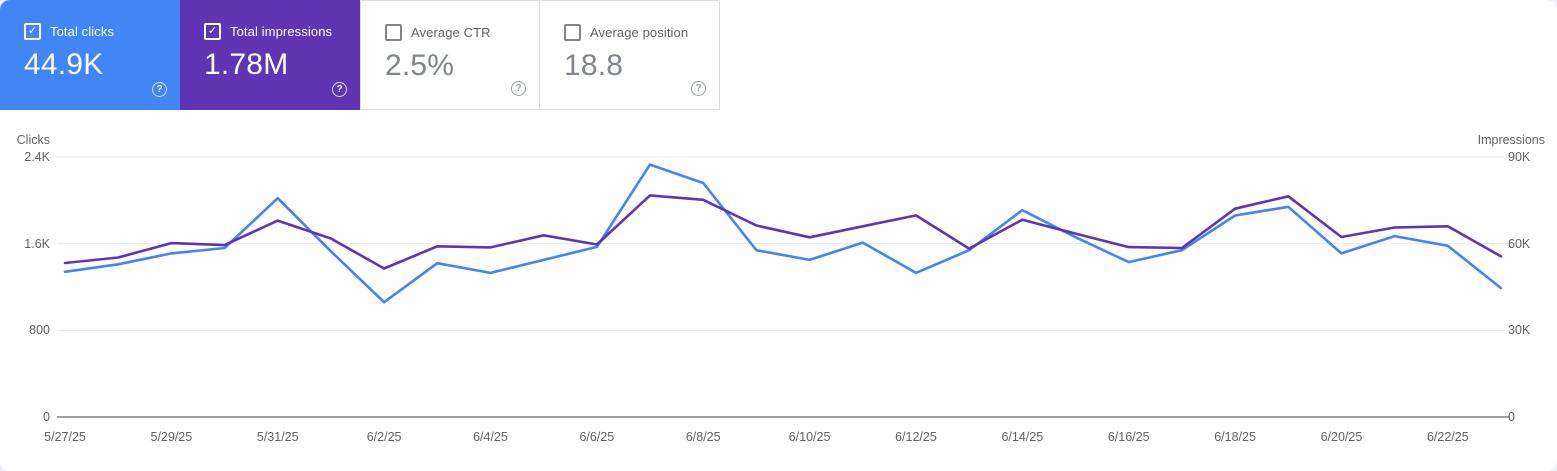 This screenshot has height=471, width=1557. What do you see at coordinates (1519, 157) in the screenshot?
I see `y-axis-tick-right: 90K` at bounding box center [1519, 157].